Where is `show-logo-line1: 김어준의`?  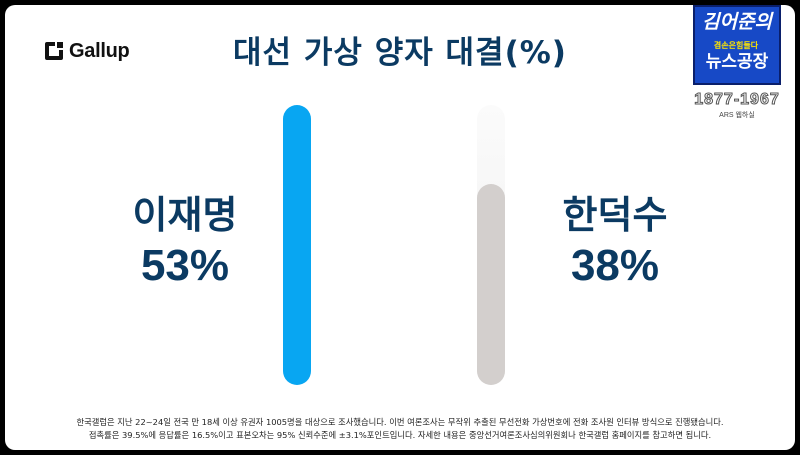
show-logo-line1: 김어준의 is located at coordinates (737, 22).